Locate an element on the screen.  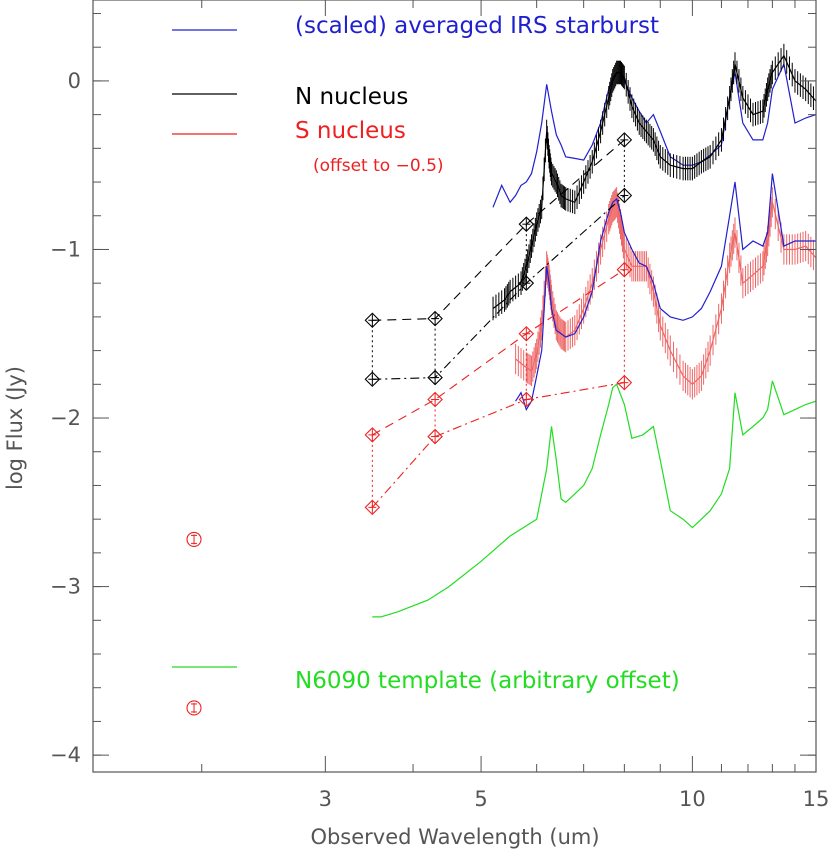
legend-label: (offset to −0.5) is located at coordinates (378, 166).